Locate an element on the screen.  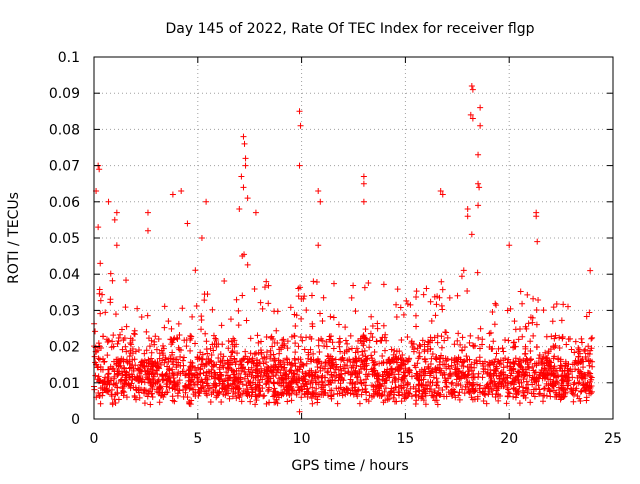
y-tick-label: 0 is located at coordinates (75, 420).